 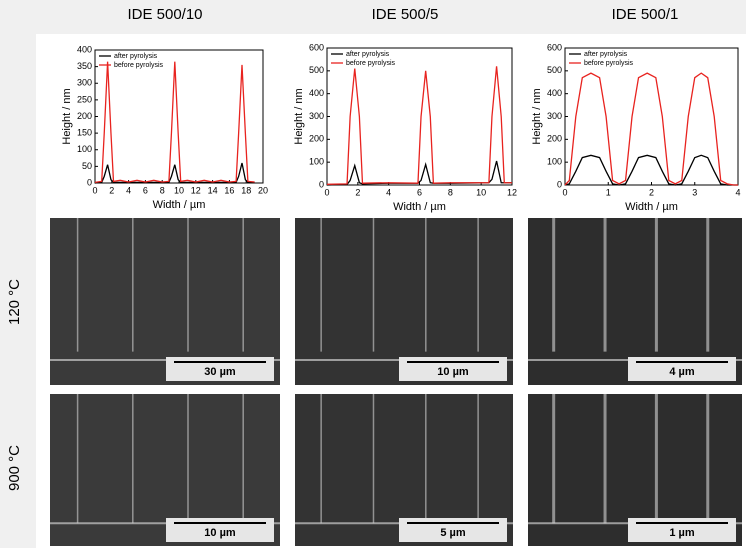 What do you see at coordinates (405, 14) in the screenshot?
I see `column-title: IDE 500/5` at bounding box center [405, 14].